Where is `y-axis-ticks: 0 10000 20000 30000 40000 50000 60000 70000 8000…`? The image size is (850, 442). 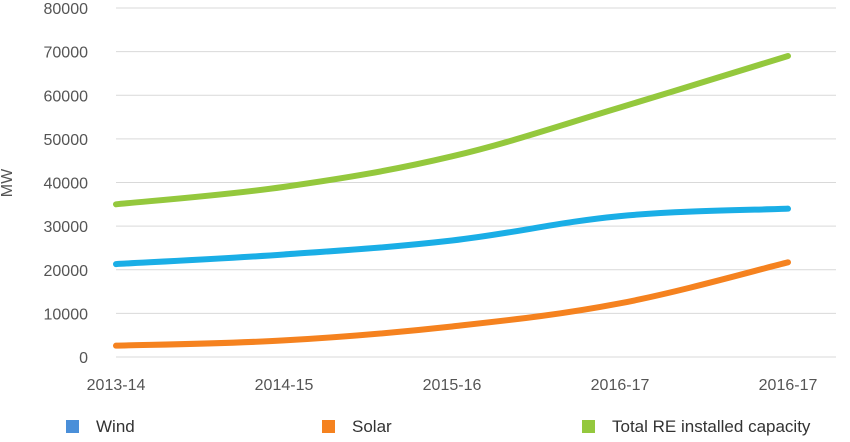
y-axis-ticks: 0 10000 20000 30000 40000 50000 60000 70000 8000… is located at coordinates (66, 184).